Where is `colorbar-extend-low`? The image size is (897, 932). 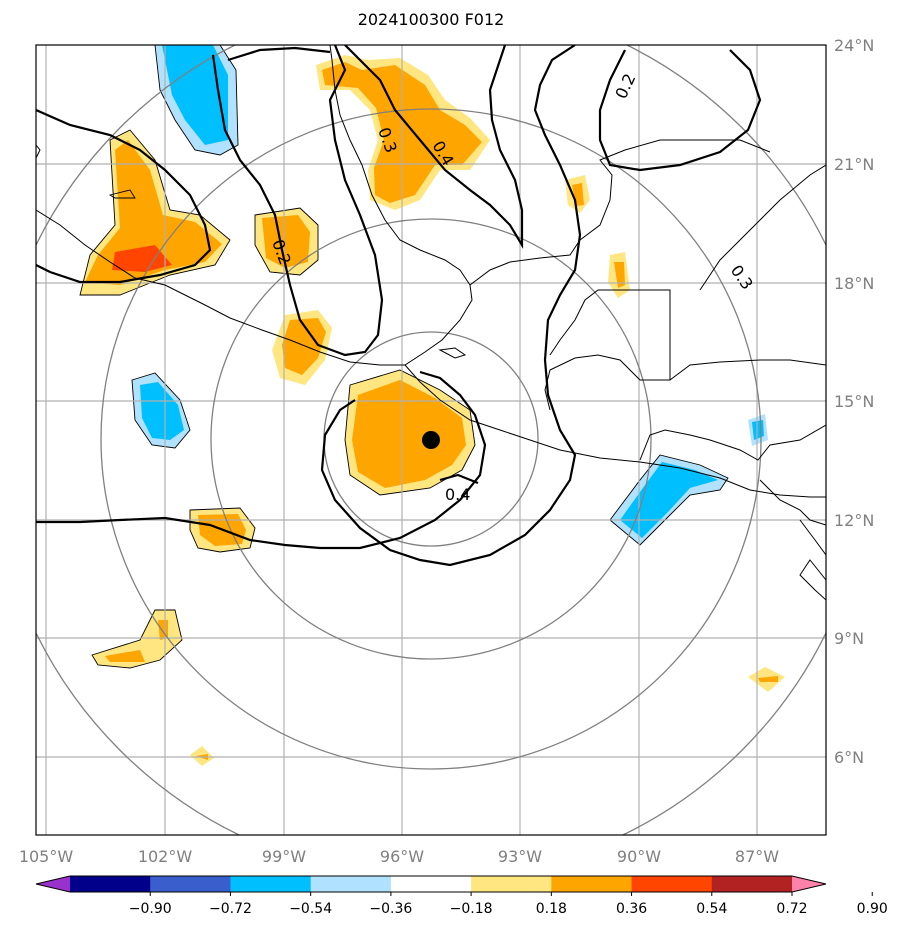 colorbar-extend-low is located at coordinates (53, 884).